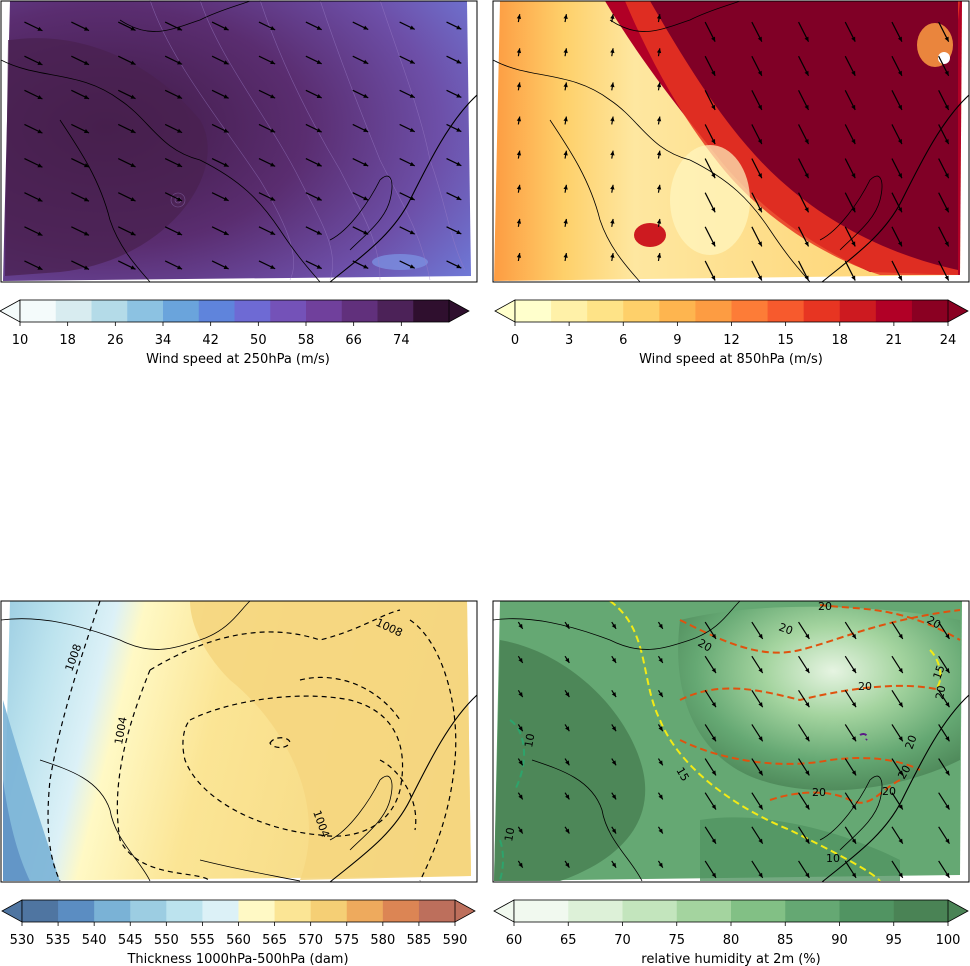  I want to click on colorbar-tick-label: 0, so click(515, 340).